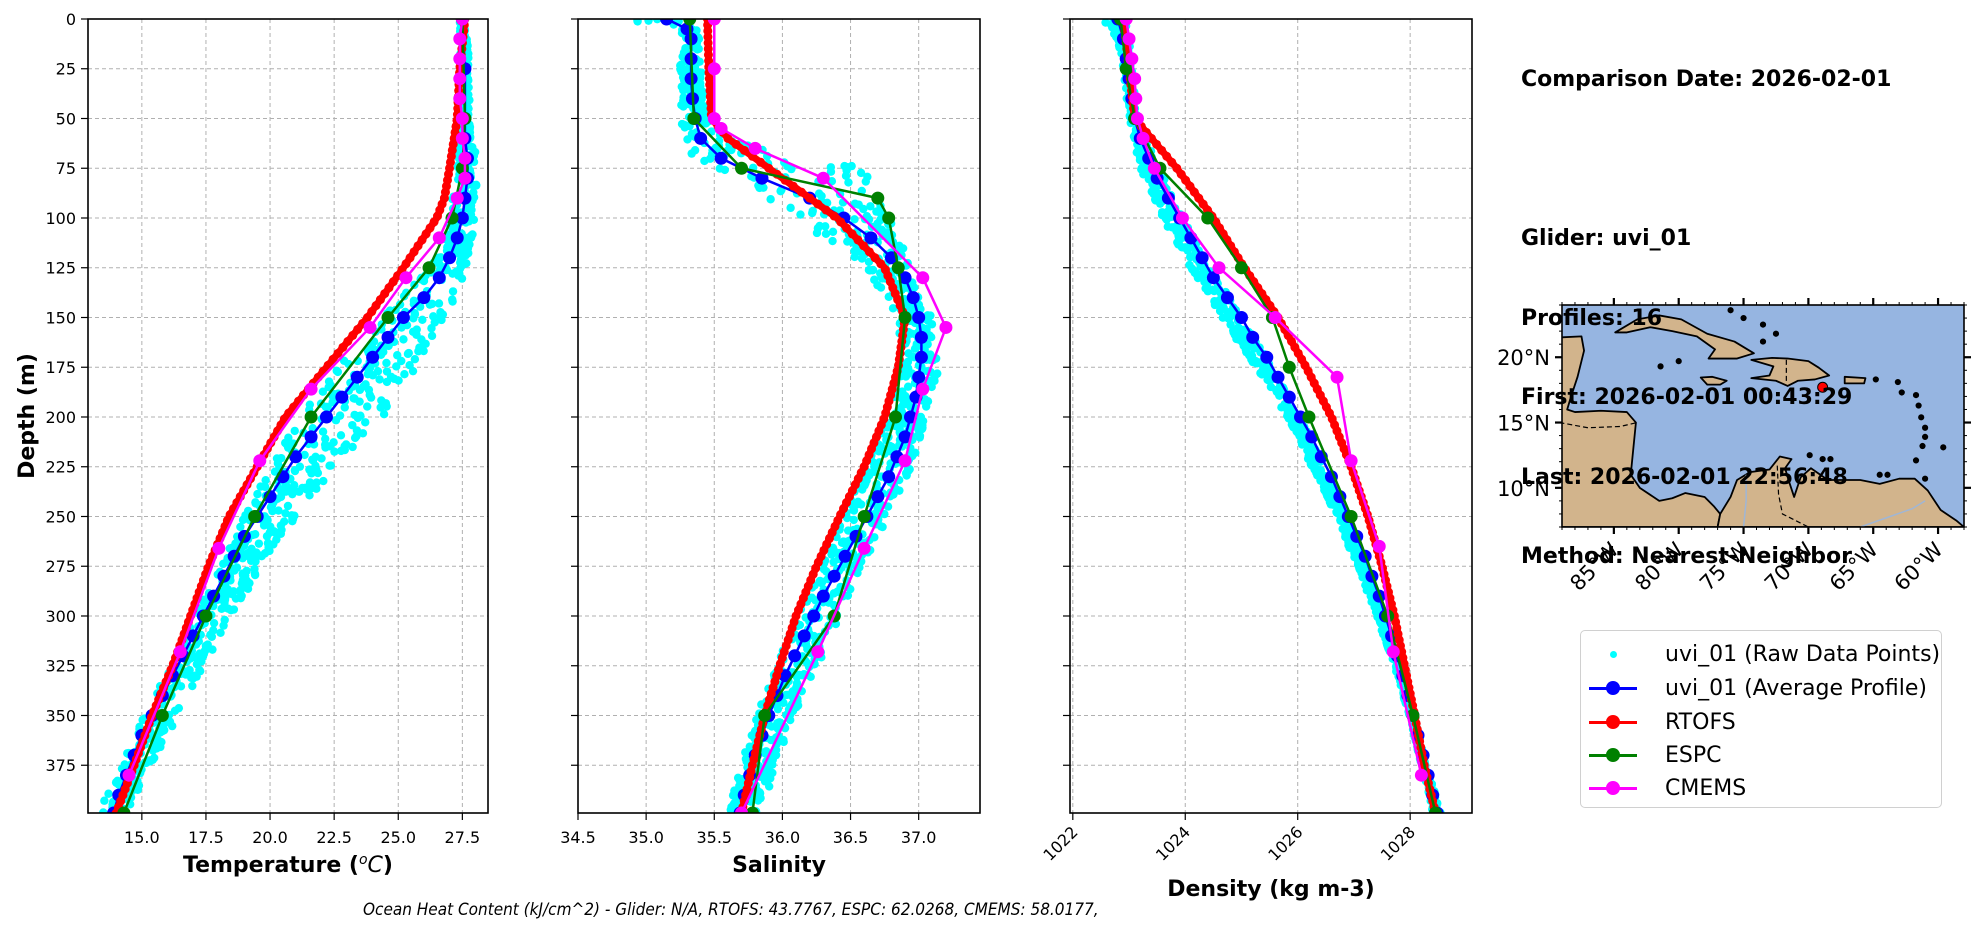 The image size is (1978, 934). I want to click on legend-marker-rtofs, so click(1613, 722).